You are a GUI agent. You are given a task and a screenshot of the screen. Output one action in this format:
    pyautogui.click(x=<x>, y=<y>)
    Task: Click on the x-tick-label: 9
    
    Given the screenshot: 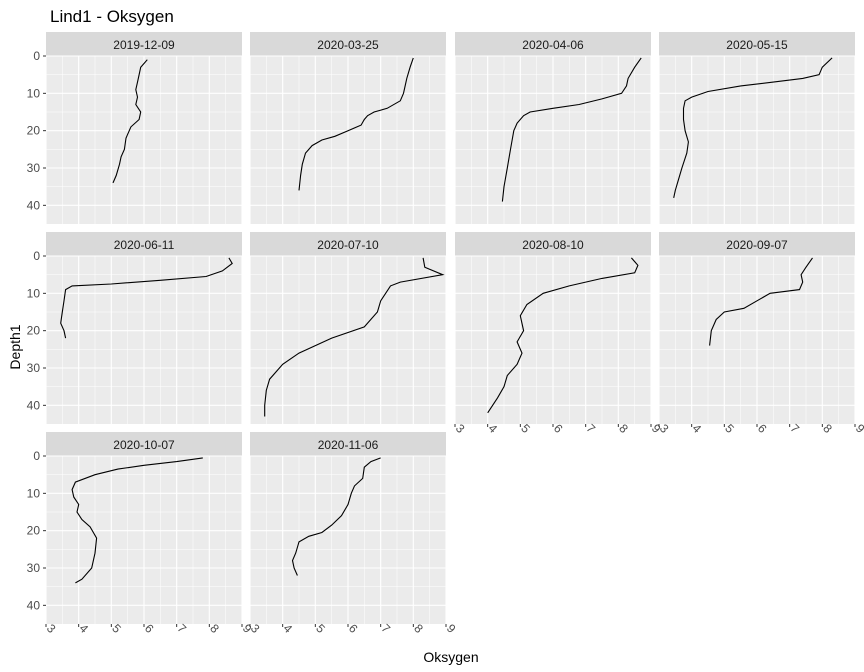 What is the action you would take?
    pyautogui.click(x=858, y=428)
    